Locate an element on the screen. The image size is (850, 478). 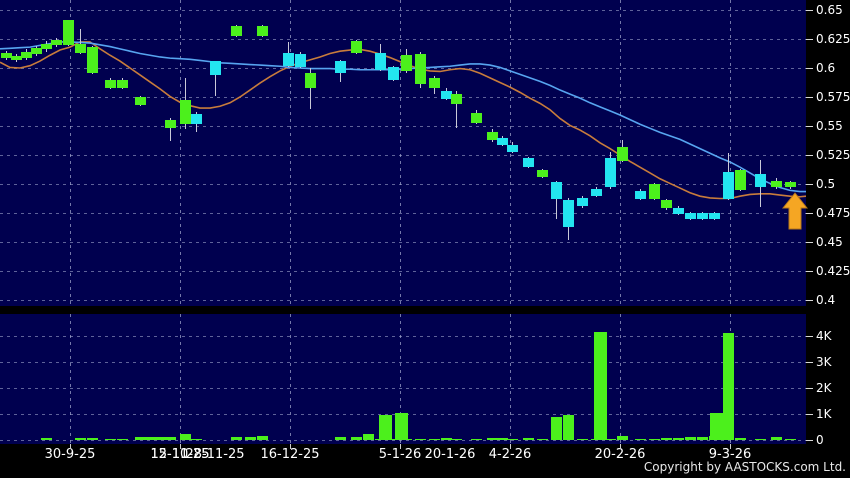
price-axis-label: 0.5 is located at coordinates (826, 184).